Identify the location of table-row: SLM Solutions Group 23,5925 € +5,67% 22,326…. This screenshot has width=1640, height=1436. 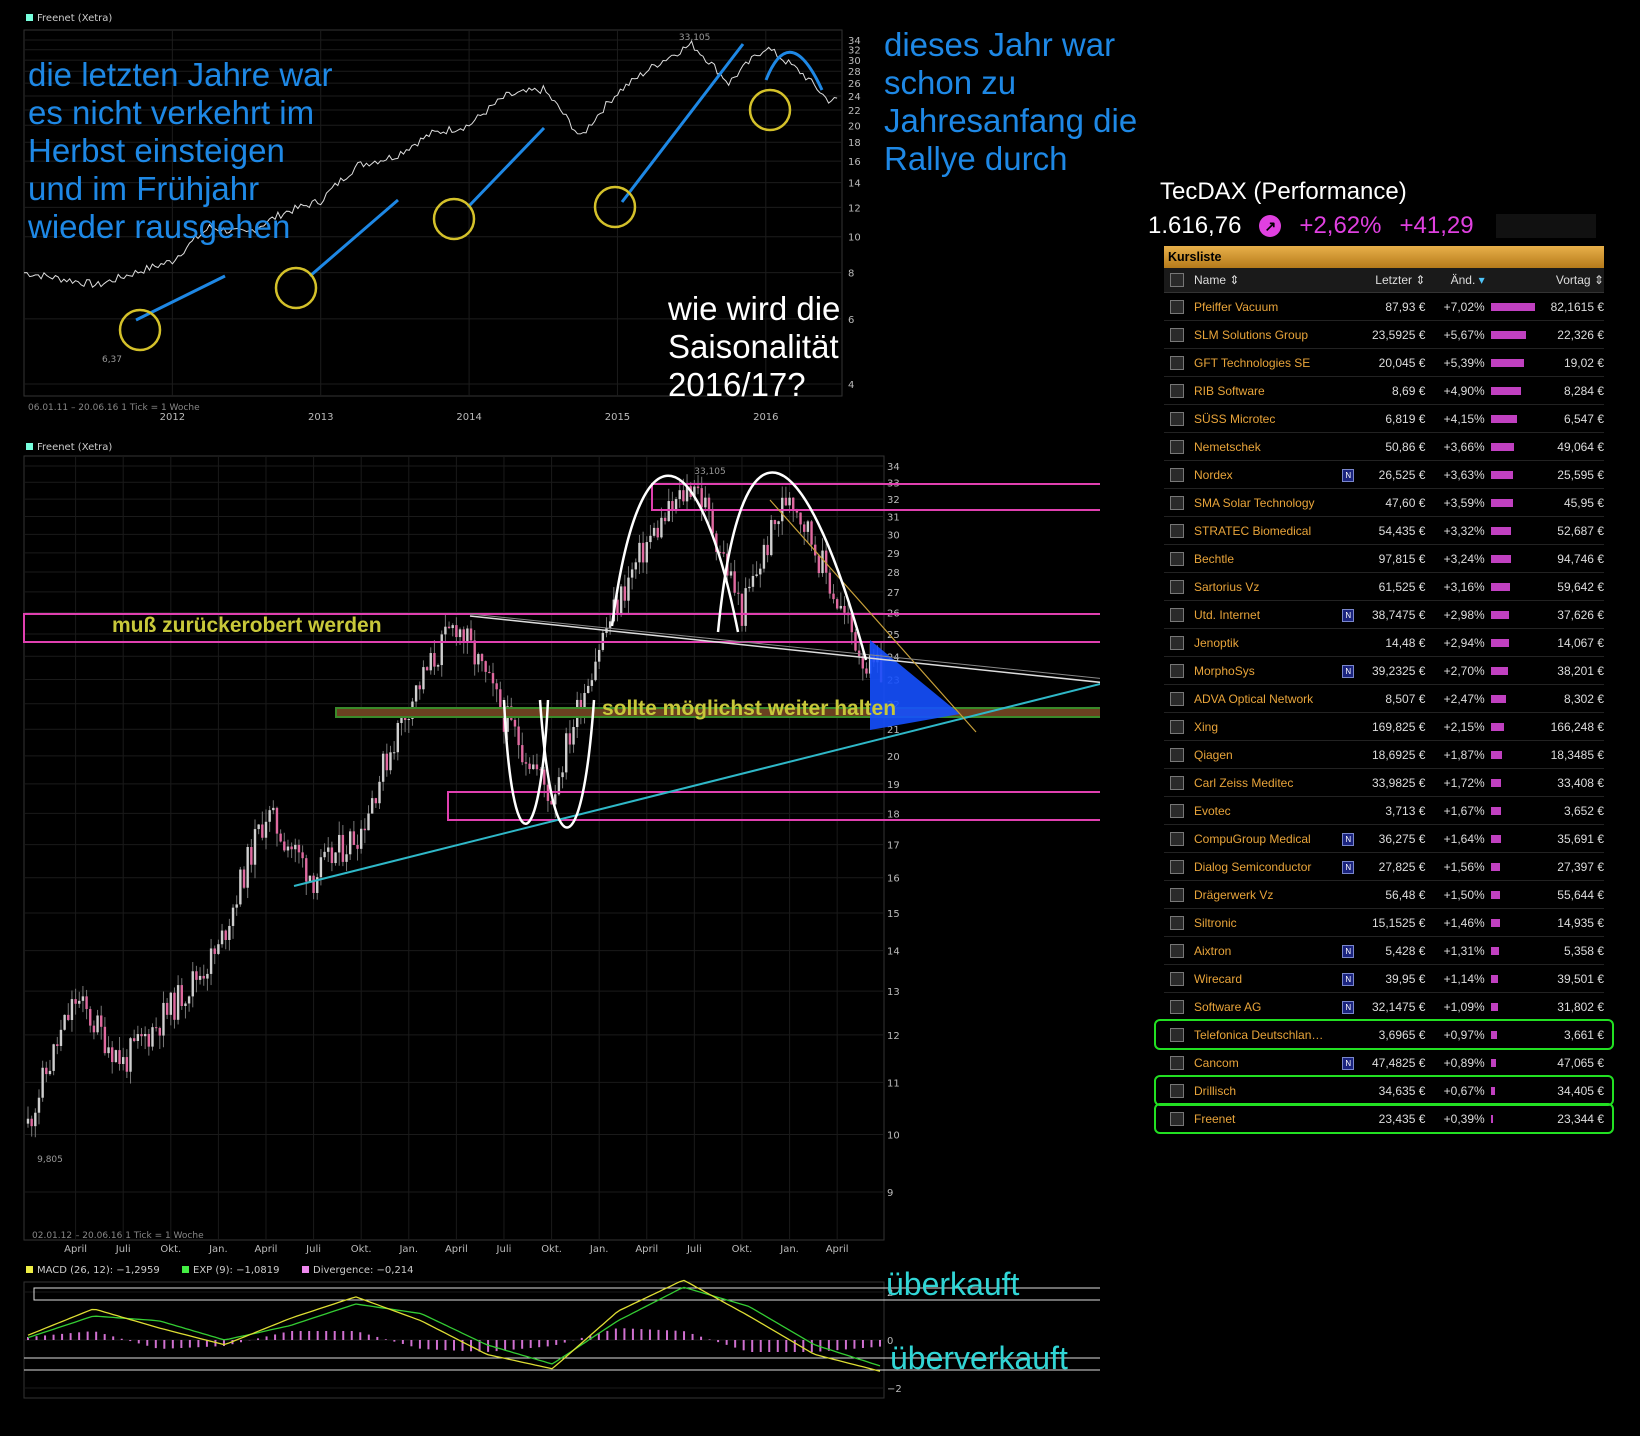
(1384, 335).